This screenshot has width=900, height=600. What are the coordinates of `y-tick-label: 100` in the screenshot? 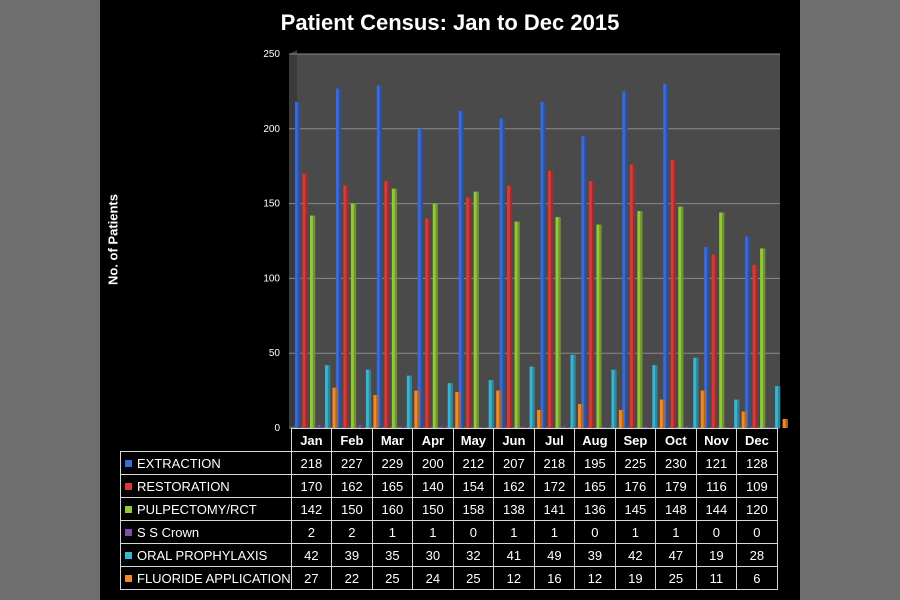 It's located at (271, 278).